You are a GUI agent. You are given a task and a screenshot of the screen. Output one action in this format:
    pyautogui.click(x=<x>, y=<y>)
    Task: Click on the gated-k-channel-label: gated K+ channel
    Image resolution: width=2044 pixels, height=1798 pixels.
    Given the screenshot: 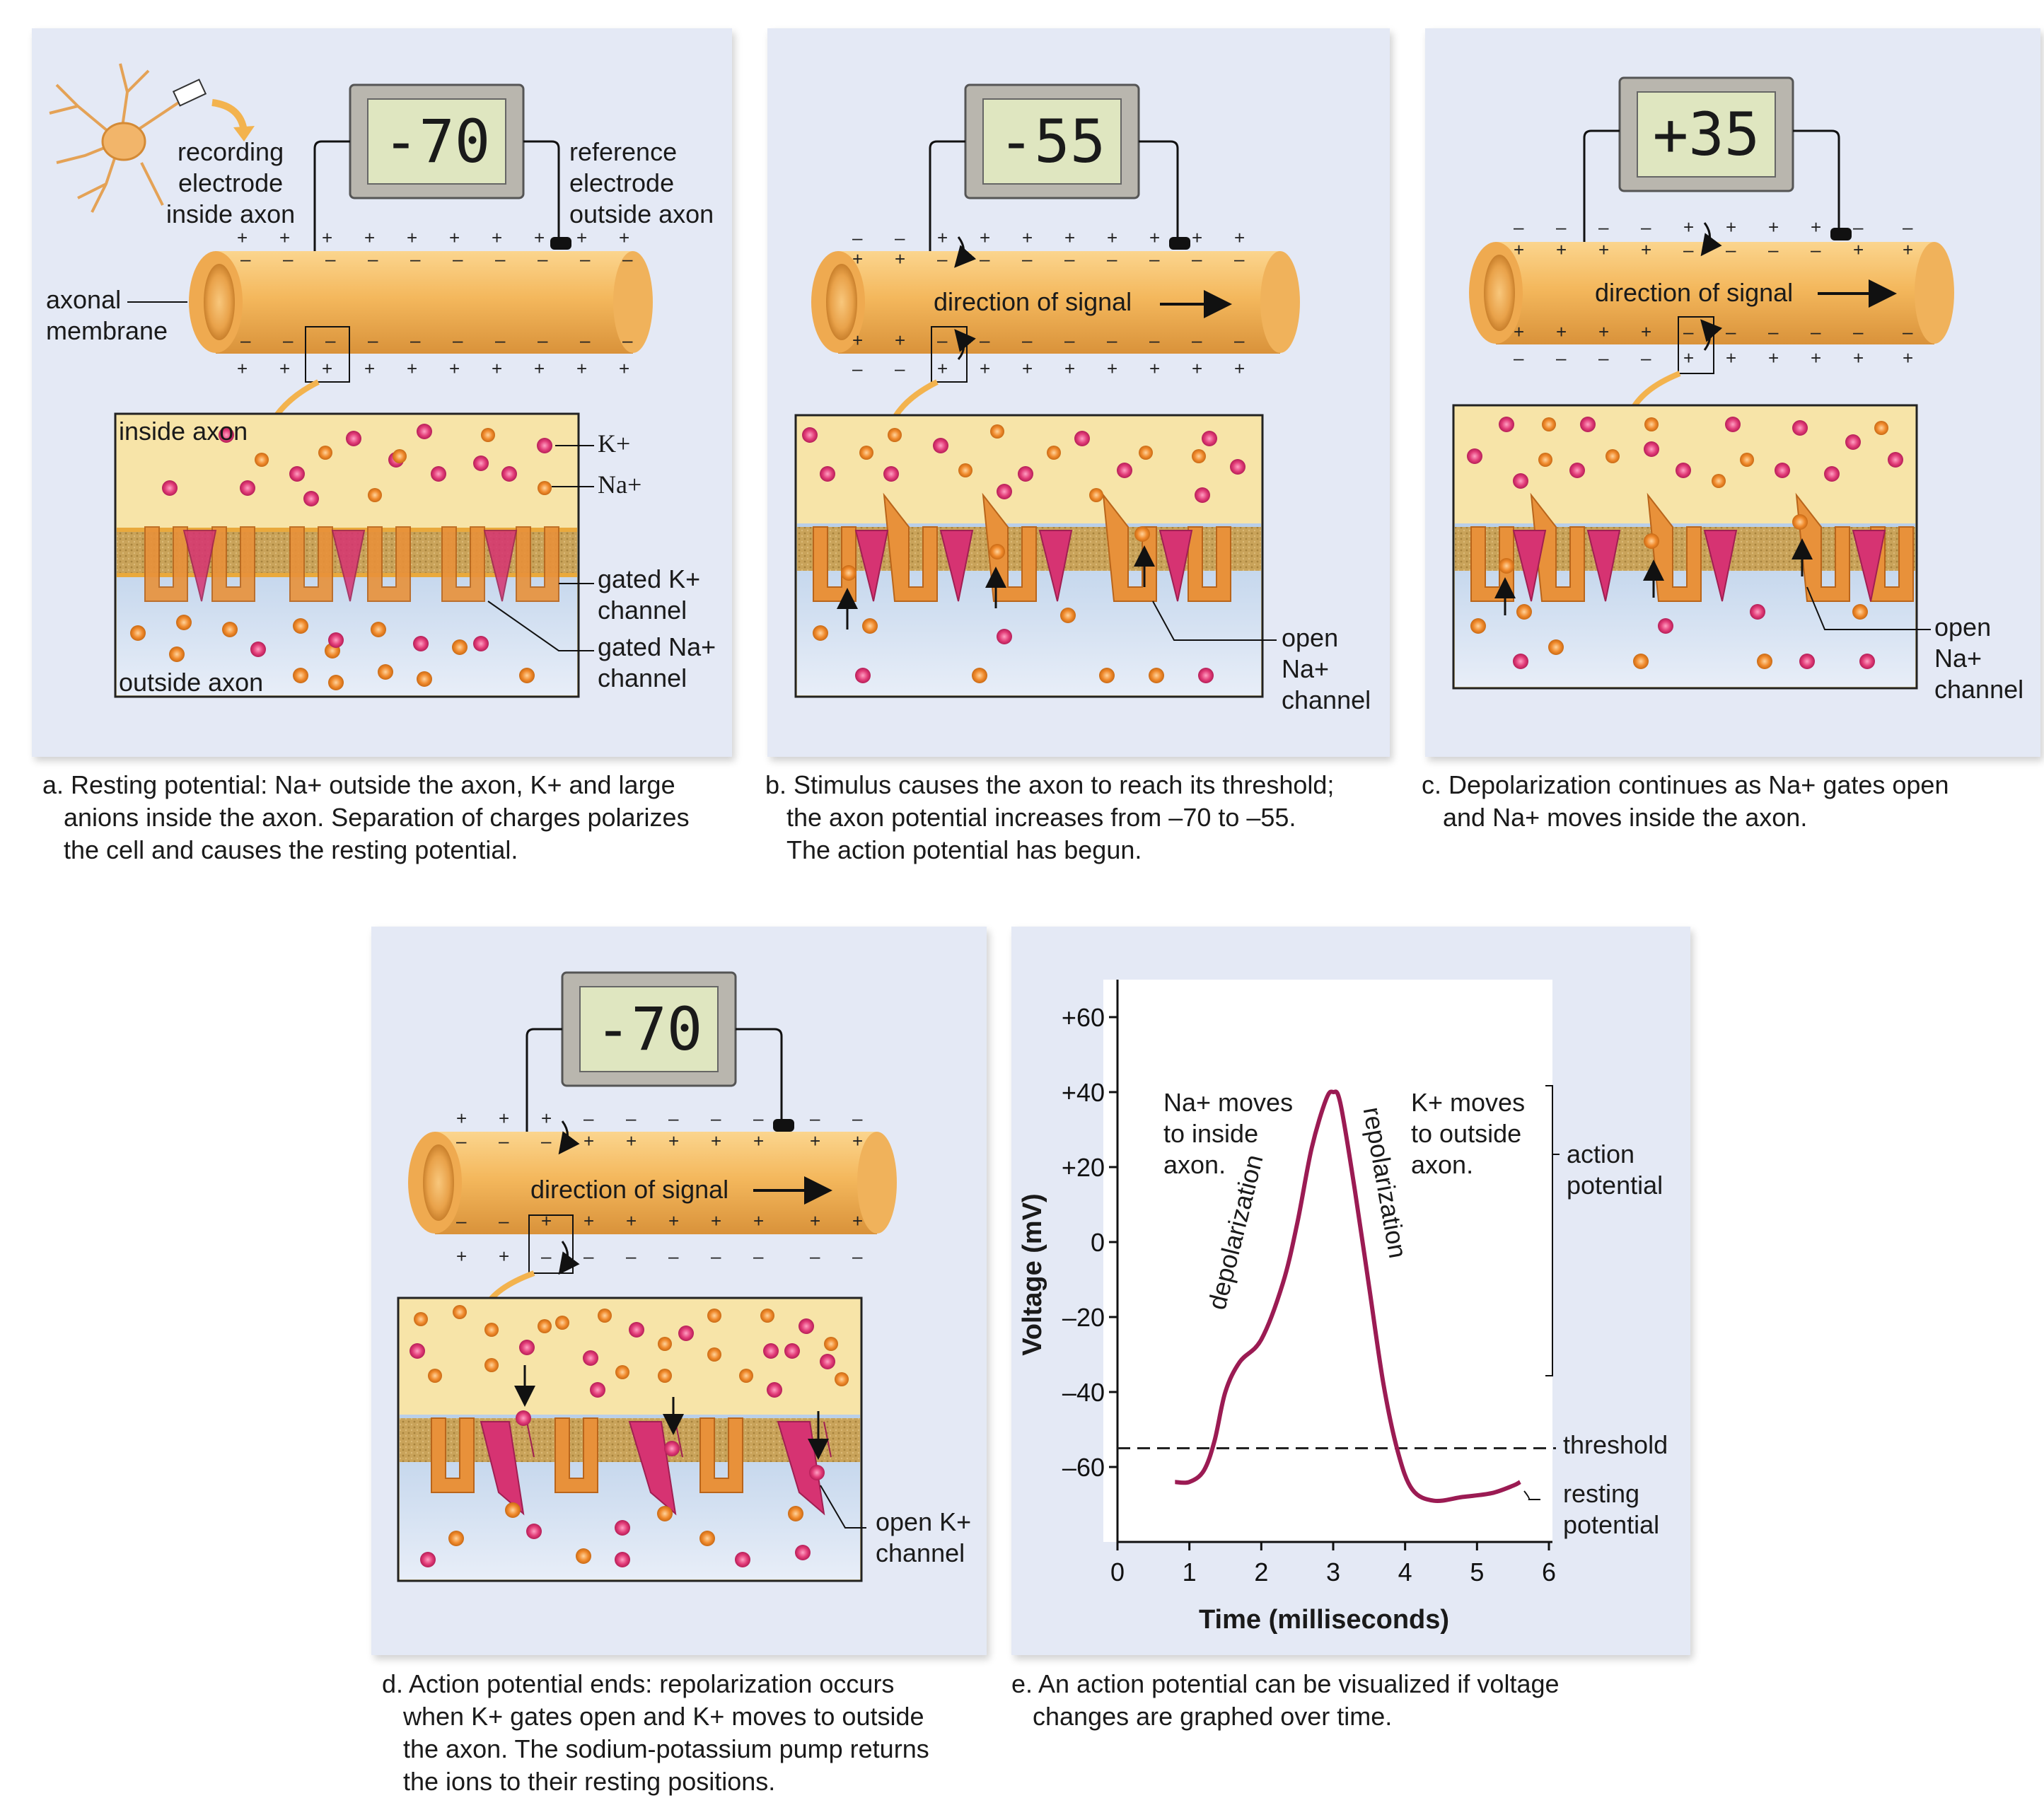 What is the action you would take?
    pyautogui.click(x=649, y=594)
    